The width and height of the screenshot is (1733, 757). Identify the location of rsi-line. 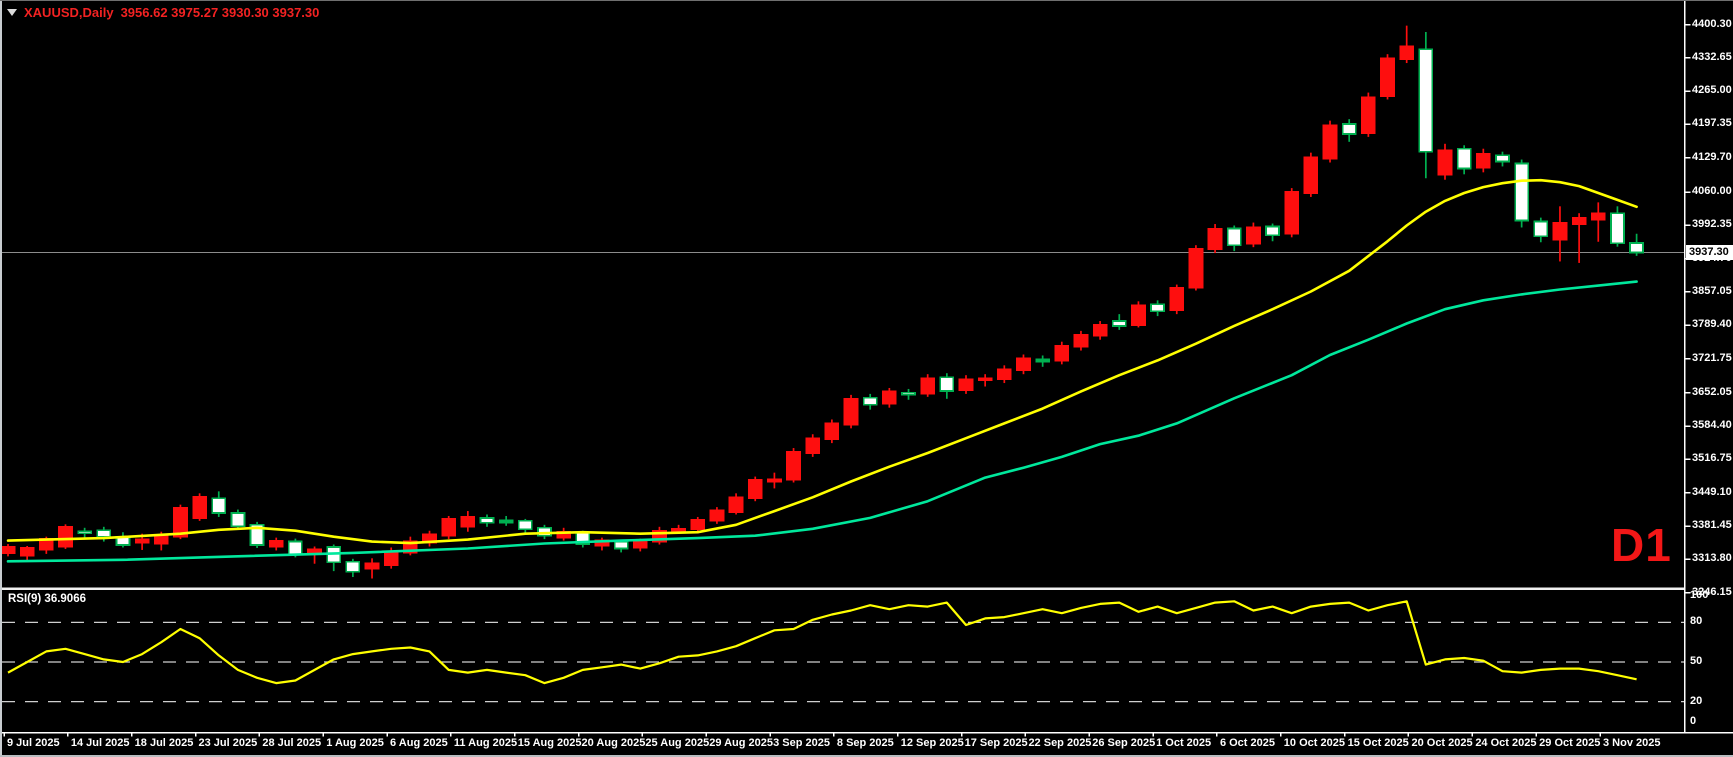
(822, 642).